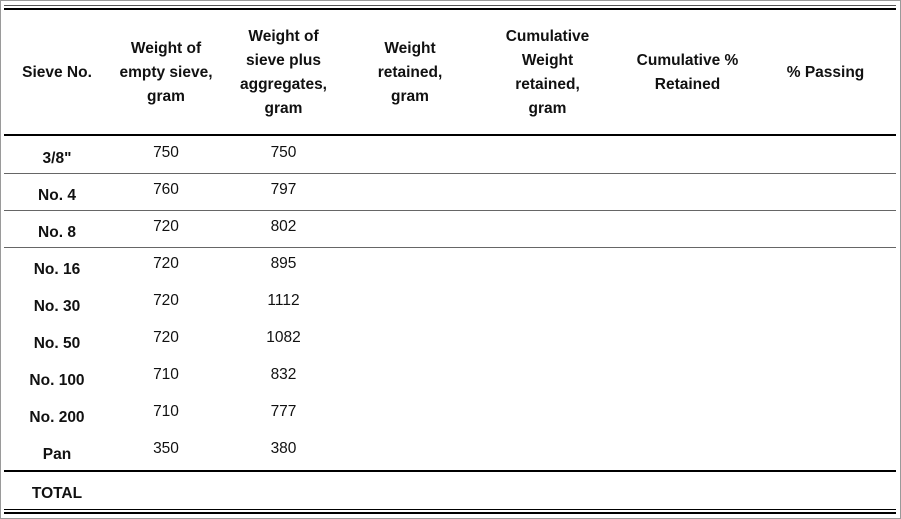 This screenshot has height=519, width=901. I want to click on sieve-label: No. 200, so click(57, 418).